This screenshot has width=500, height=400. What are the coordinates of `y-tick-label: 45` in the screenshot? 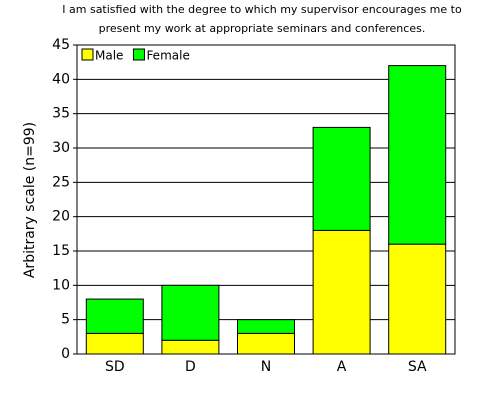 It's located at (61, 45).